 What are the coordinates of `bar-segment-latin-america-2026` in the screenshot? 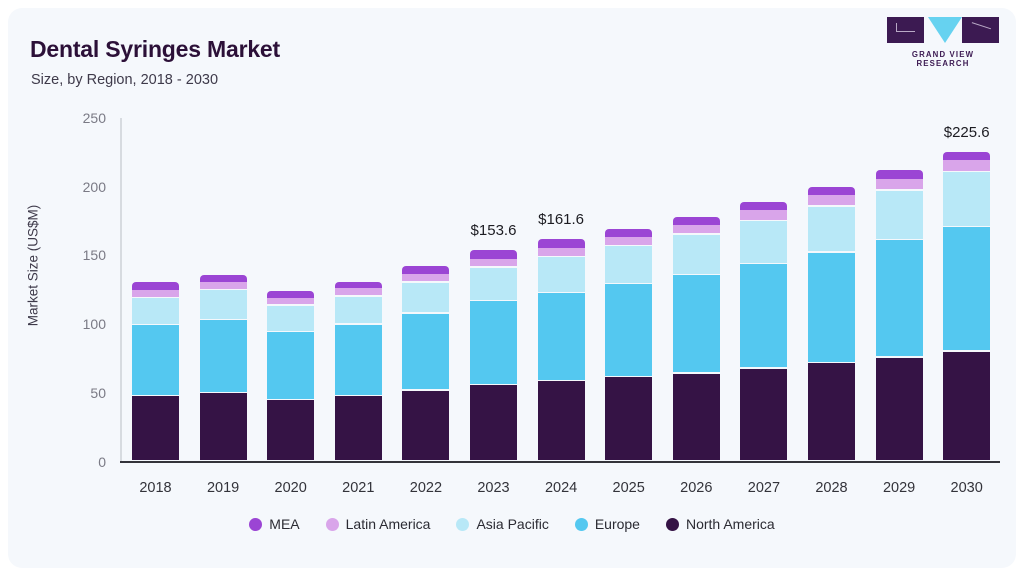 It's located at (696, 229).